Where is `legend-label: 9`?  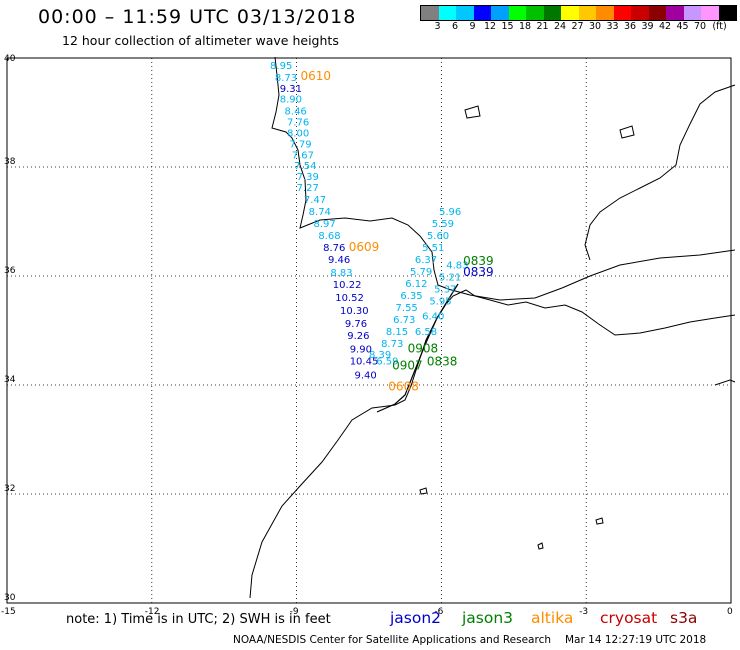 legend-label: 9 is located at coordinates (472, 26).